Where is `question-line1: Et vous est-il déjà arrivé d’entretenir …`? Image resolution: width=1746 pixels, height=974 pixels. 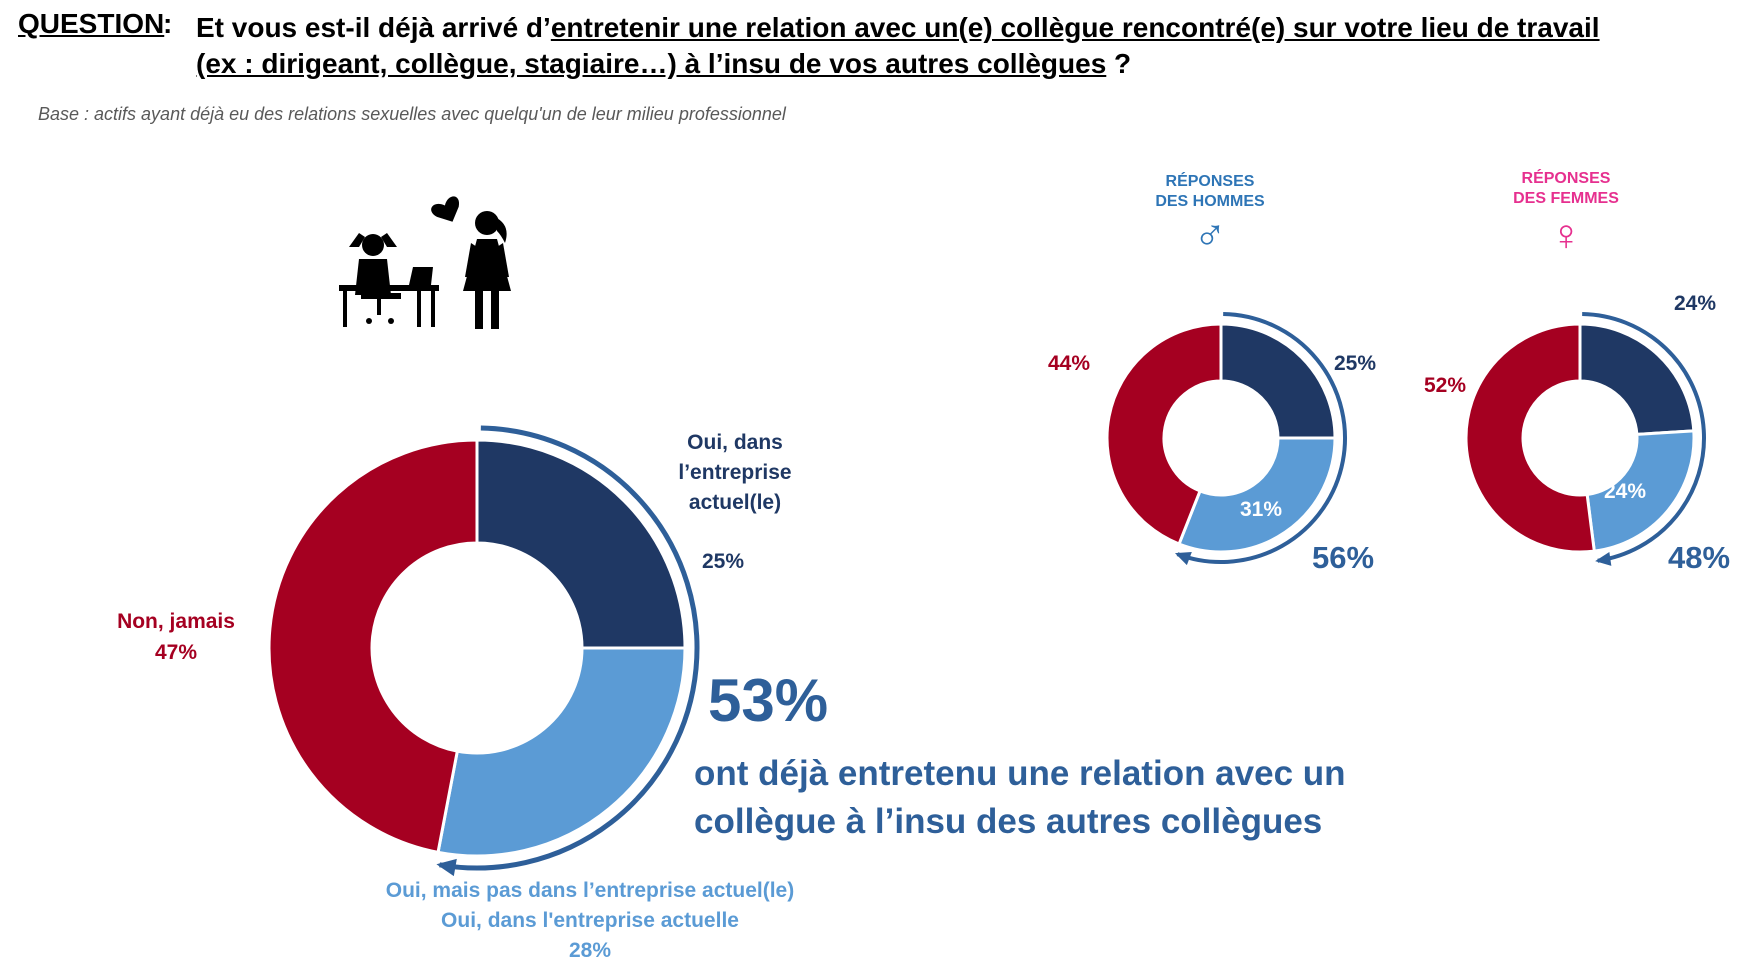 question-line1: Et vous est-il déjà arrivé d’entretenir … is located at coordinates (946, 28).